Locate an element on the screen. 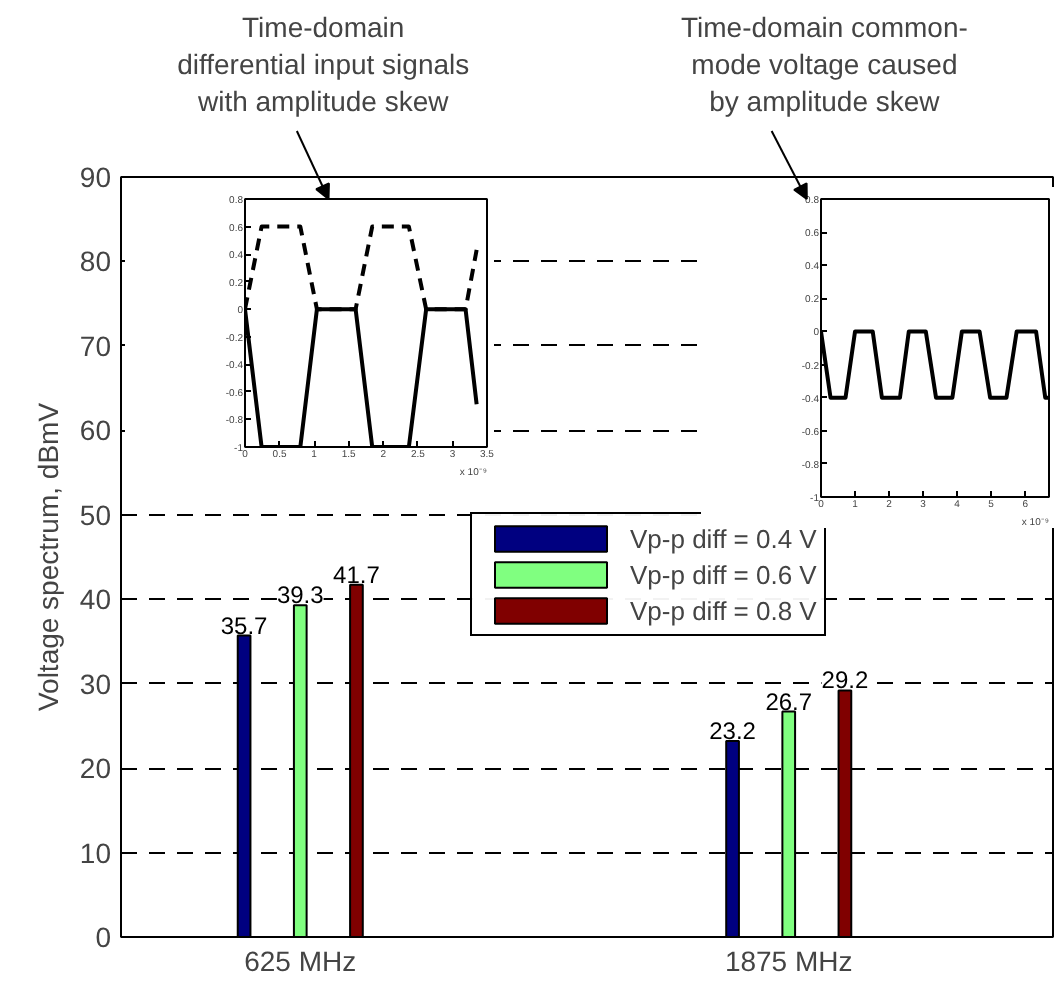  y-tick-label: 10 is located at coordinates (95, 852).